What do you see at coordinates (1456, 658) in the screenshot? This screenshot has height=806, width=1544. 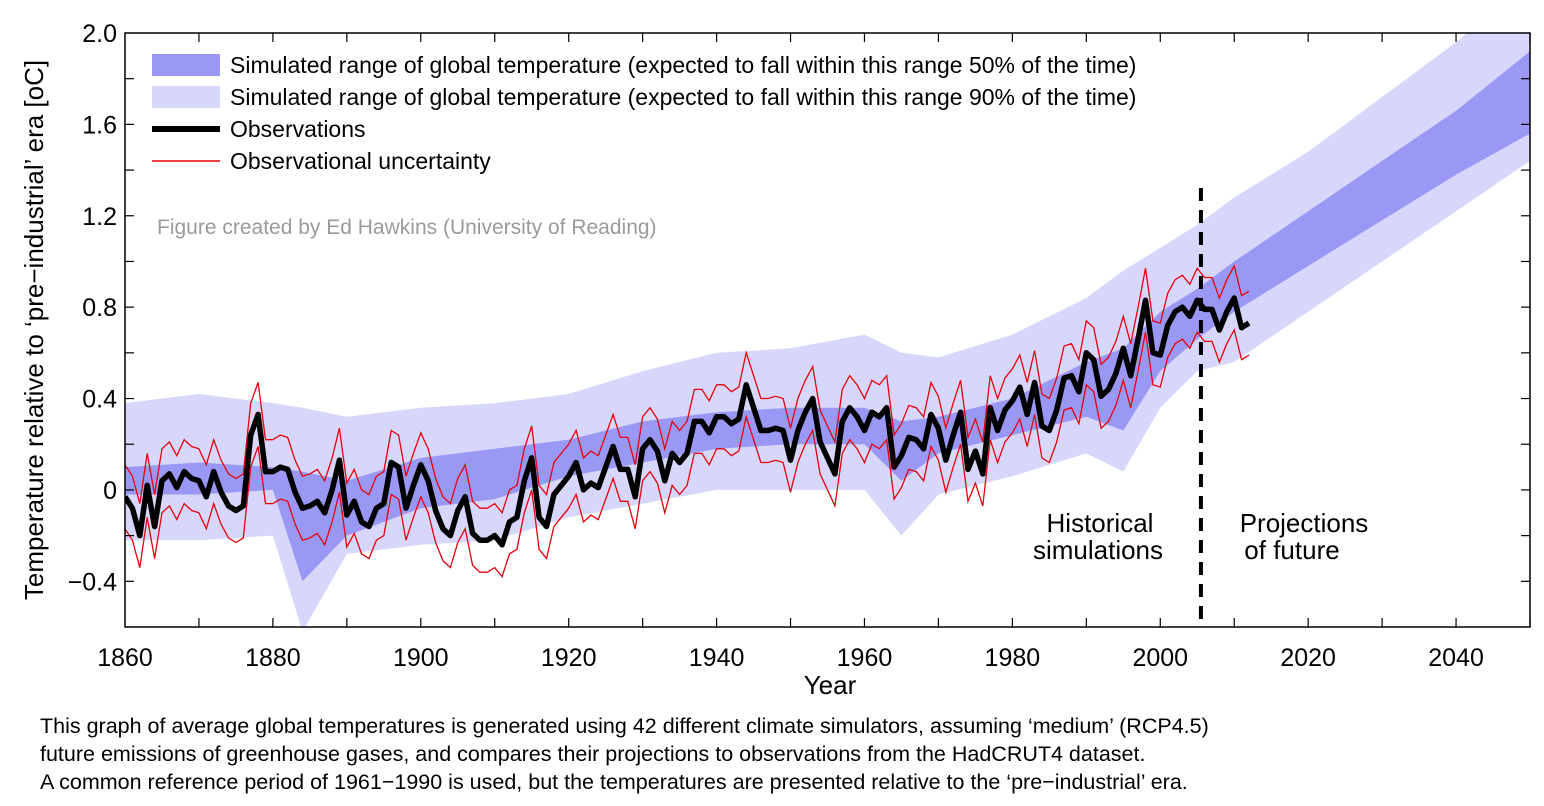 I see `x-tick-label: 2040` at bounding box center [1456, 658].